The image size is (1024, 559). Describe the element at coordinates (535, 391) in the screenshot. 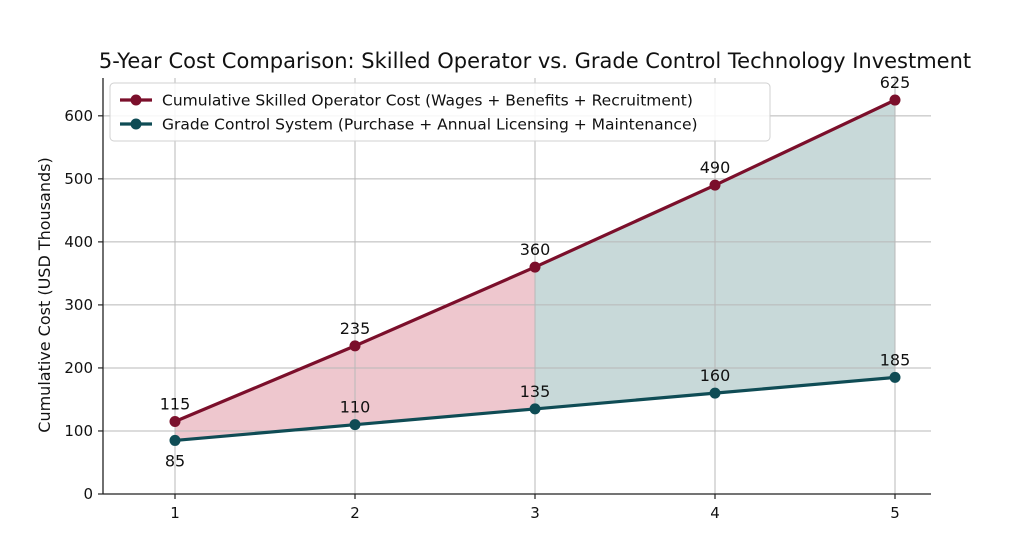

I see `data-label: 135` at that location.